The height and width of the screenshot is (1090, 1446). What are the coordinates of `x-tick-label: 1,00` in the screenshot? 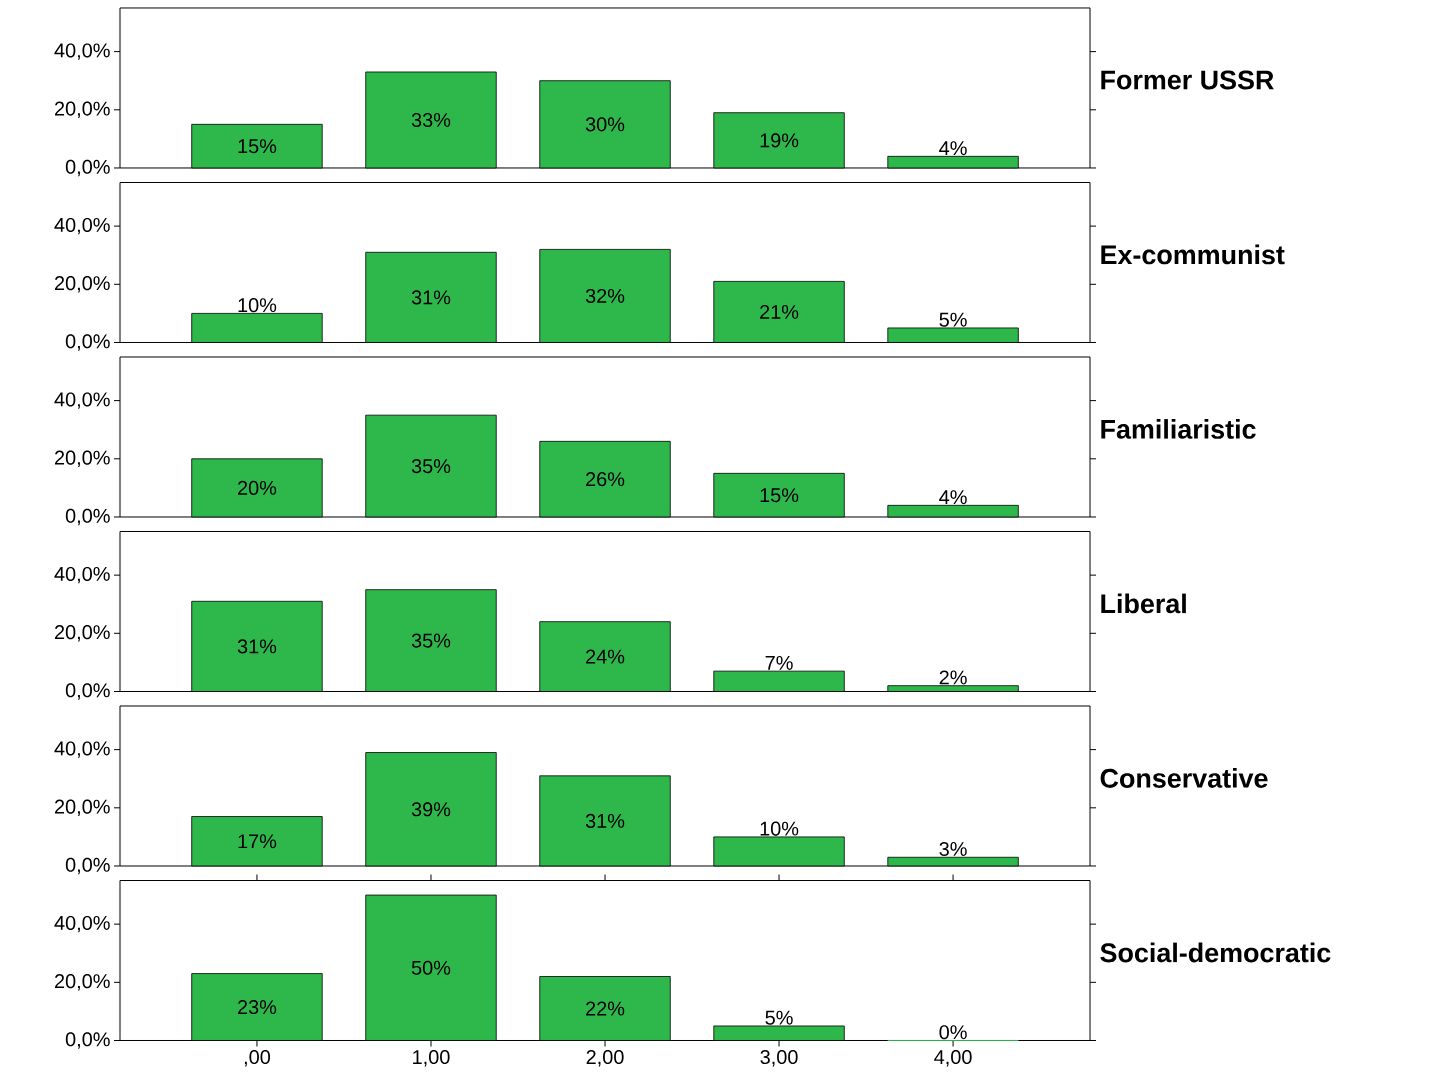 It's located at (431, 1058).